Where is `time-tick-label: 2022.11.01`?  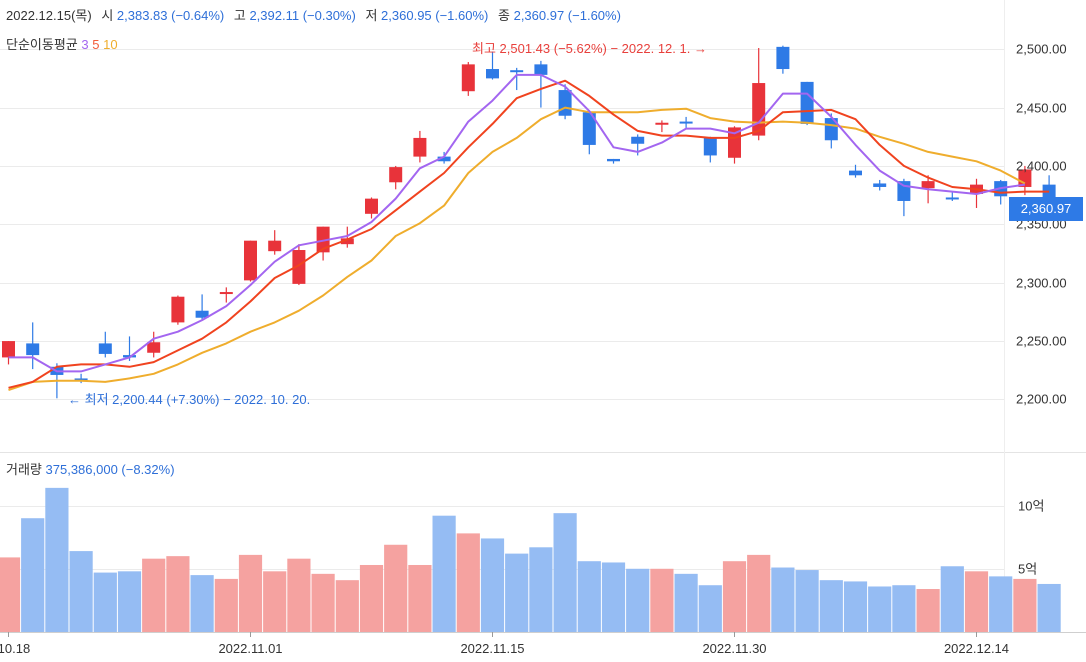
time-tick-label: 2022.11.01 is located at coordinates (250, 648).